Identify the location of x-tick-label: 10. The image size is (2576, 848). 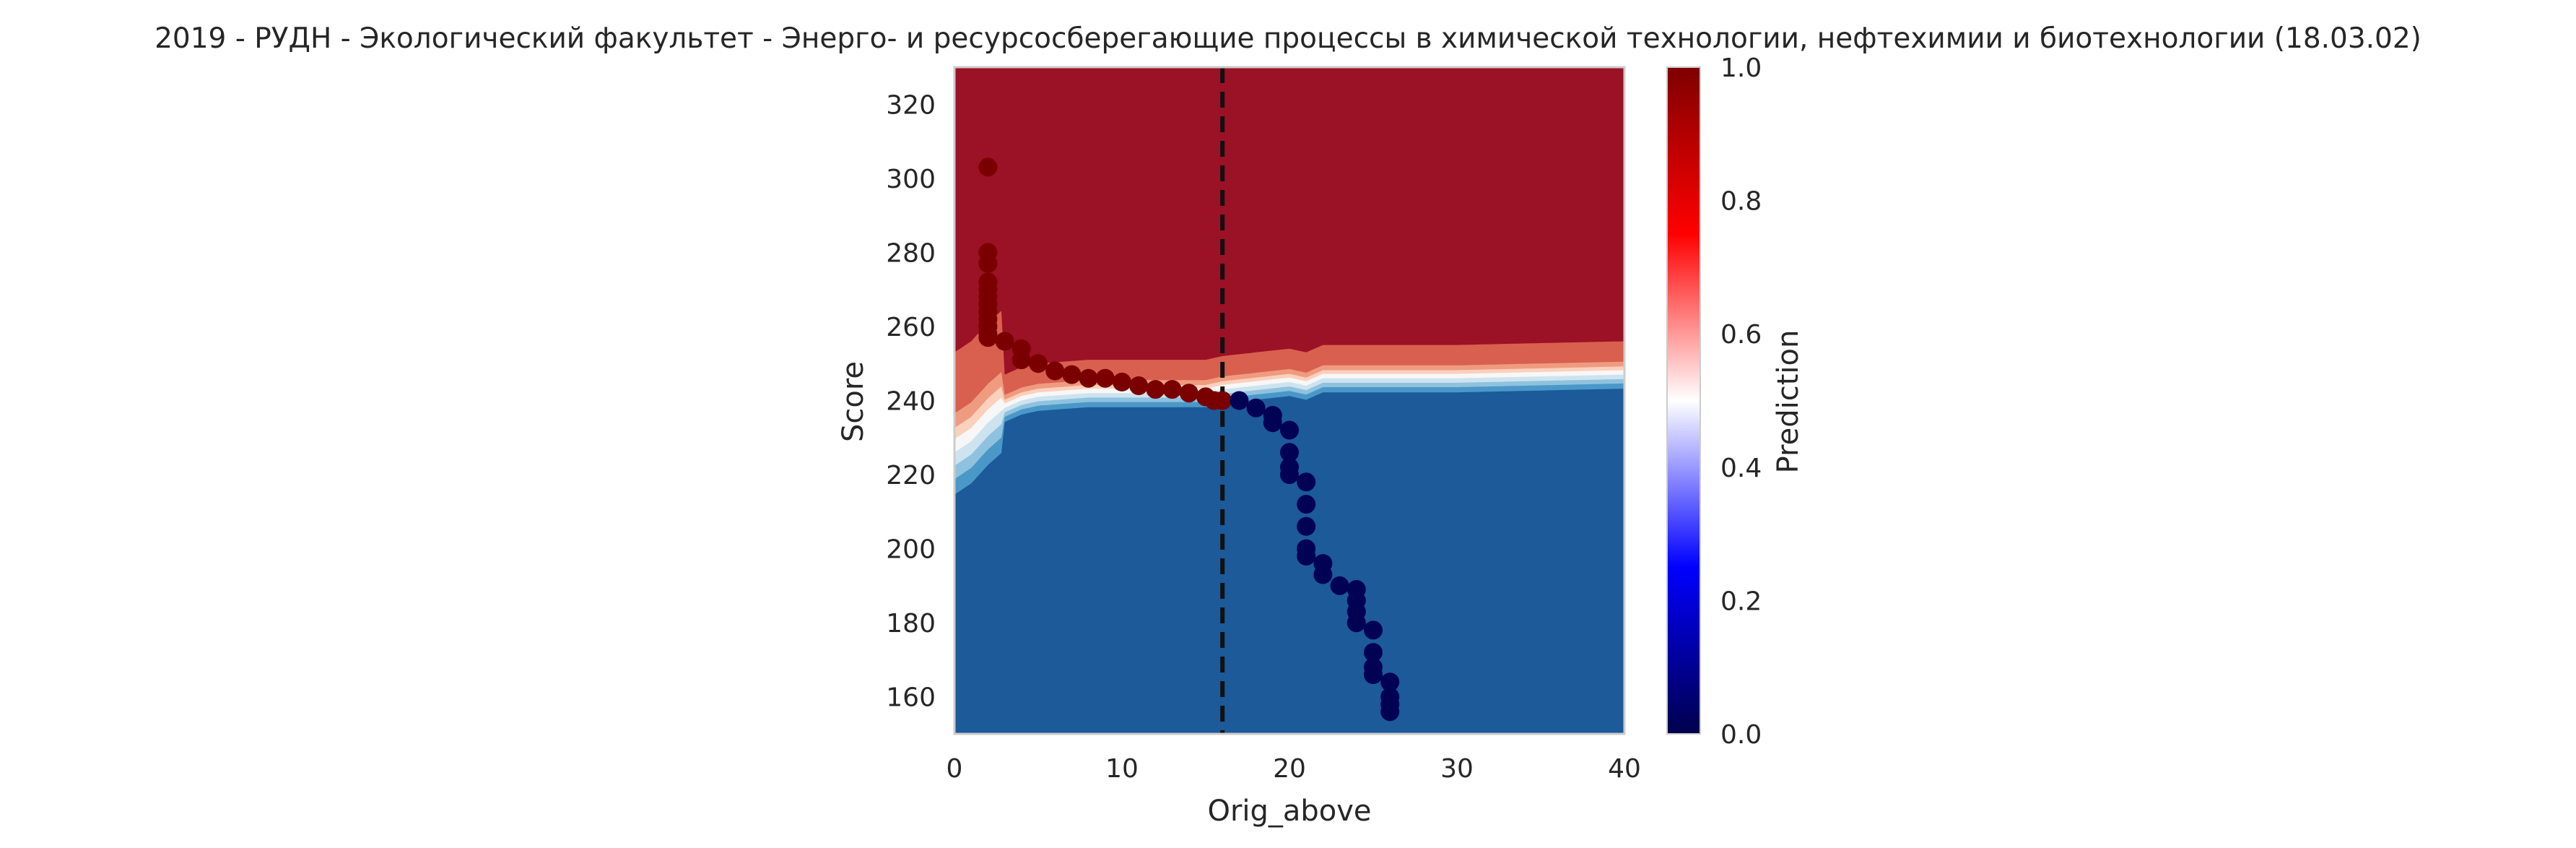
(1122, 769).